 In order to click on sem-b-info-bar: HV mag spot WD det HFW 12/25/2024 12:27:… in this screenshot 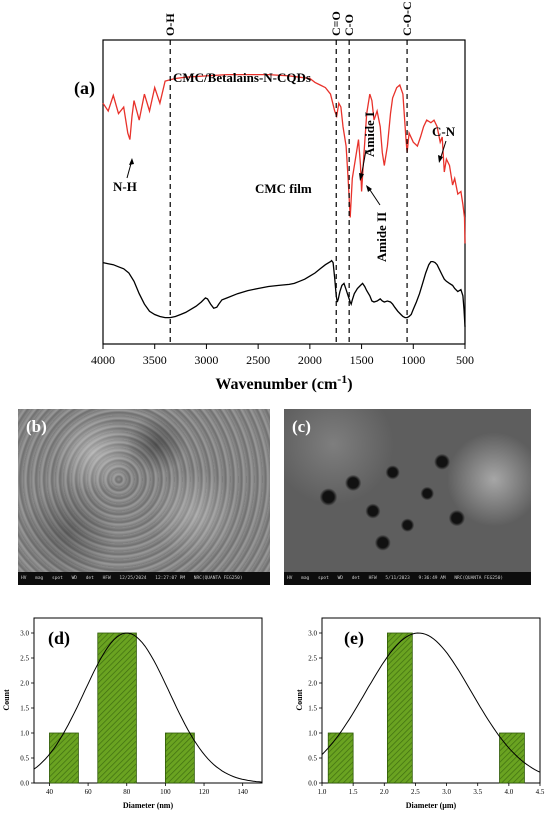, I will do `click(144, 578)`.